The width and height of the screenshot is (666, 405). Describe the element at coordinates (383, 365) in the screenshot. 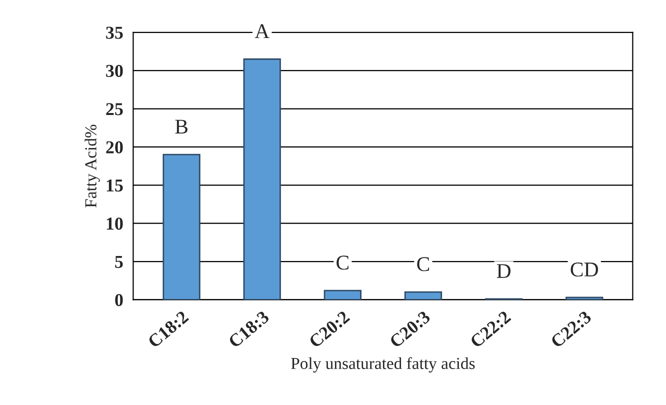

I see `x-axis-title: Poly unsaturated fatty acids` at that location.